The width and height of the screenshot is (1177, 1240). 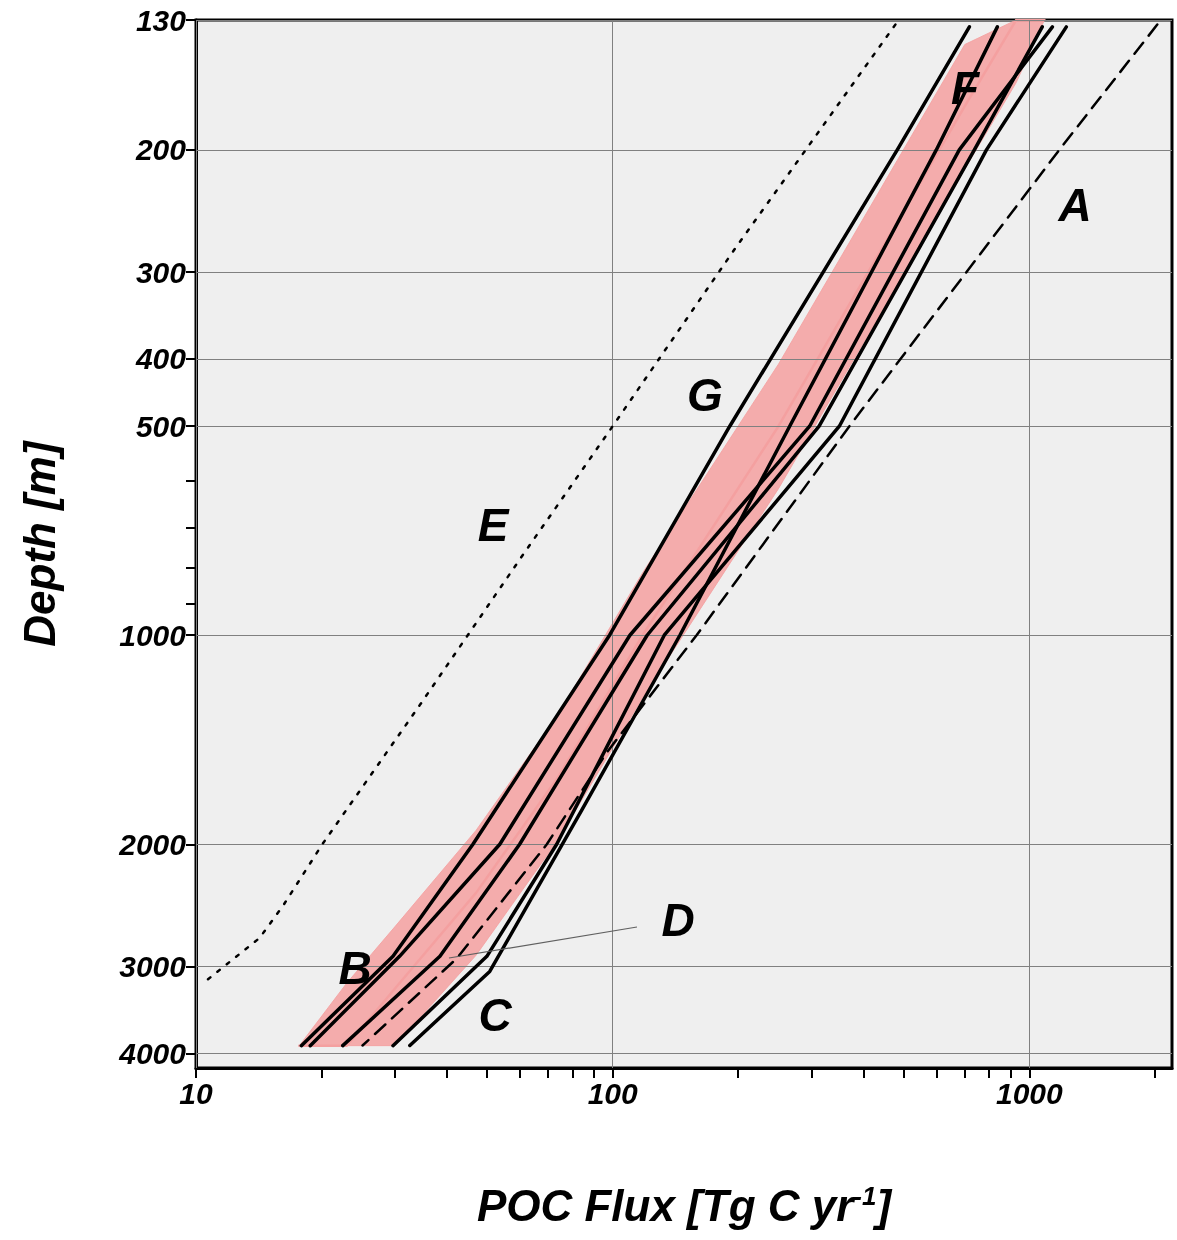 What do you see at coordinates (612, 1093) in the screenshot?
I see `x-tick-label: 100` at bounding box center [612, 1093].